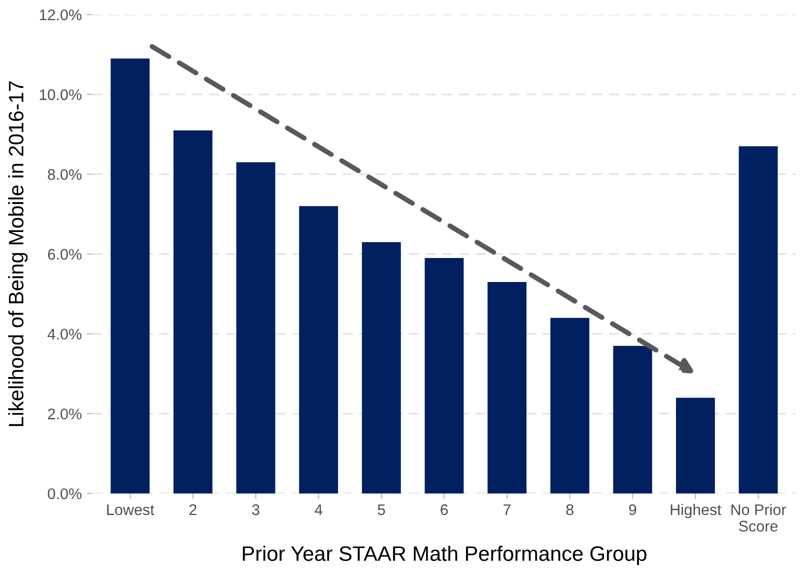 Image resolution: width=804 pixels, height=584 pixels. I want to click on x-tick-label: 6, so click(444, 510).